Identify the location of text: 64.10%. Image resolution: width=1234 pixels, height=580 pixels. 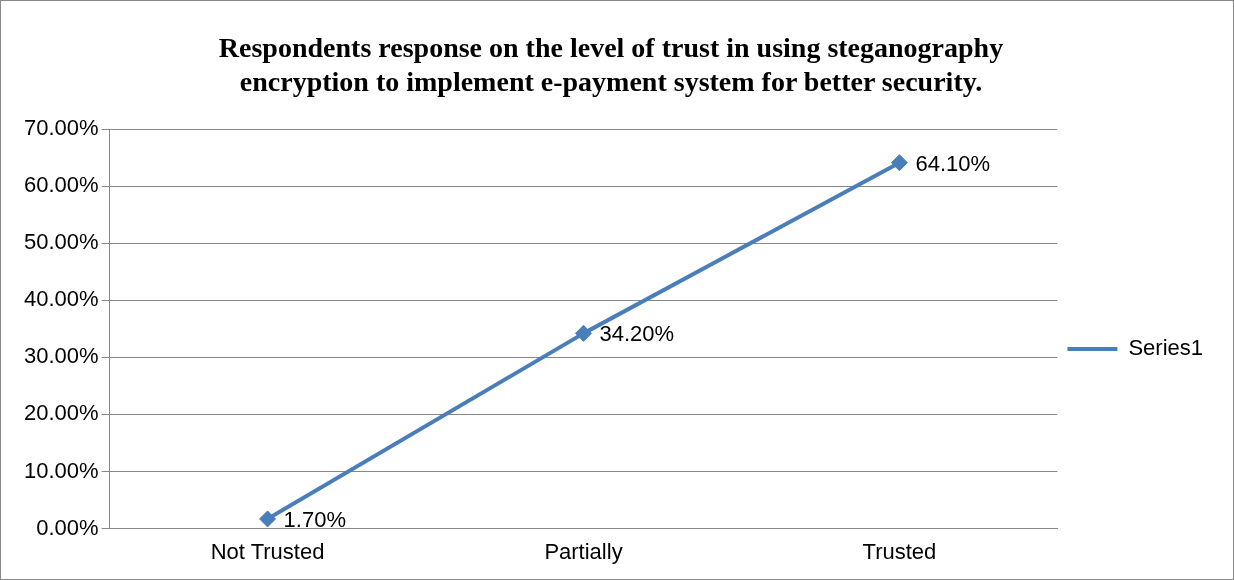
(953, 163).